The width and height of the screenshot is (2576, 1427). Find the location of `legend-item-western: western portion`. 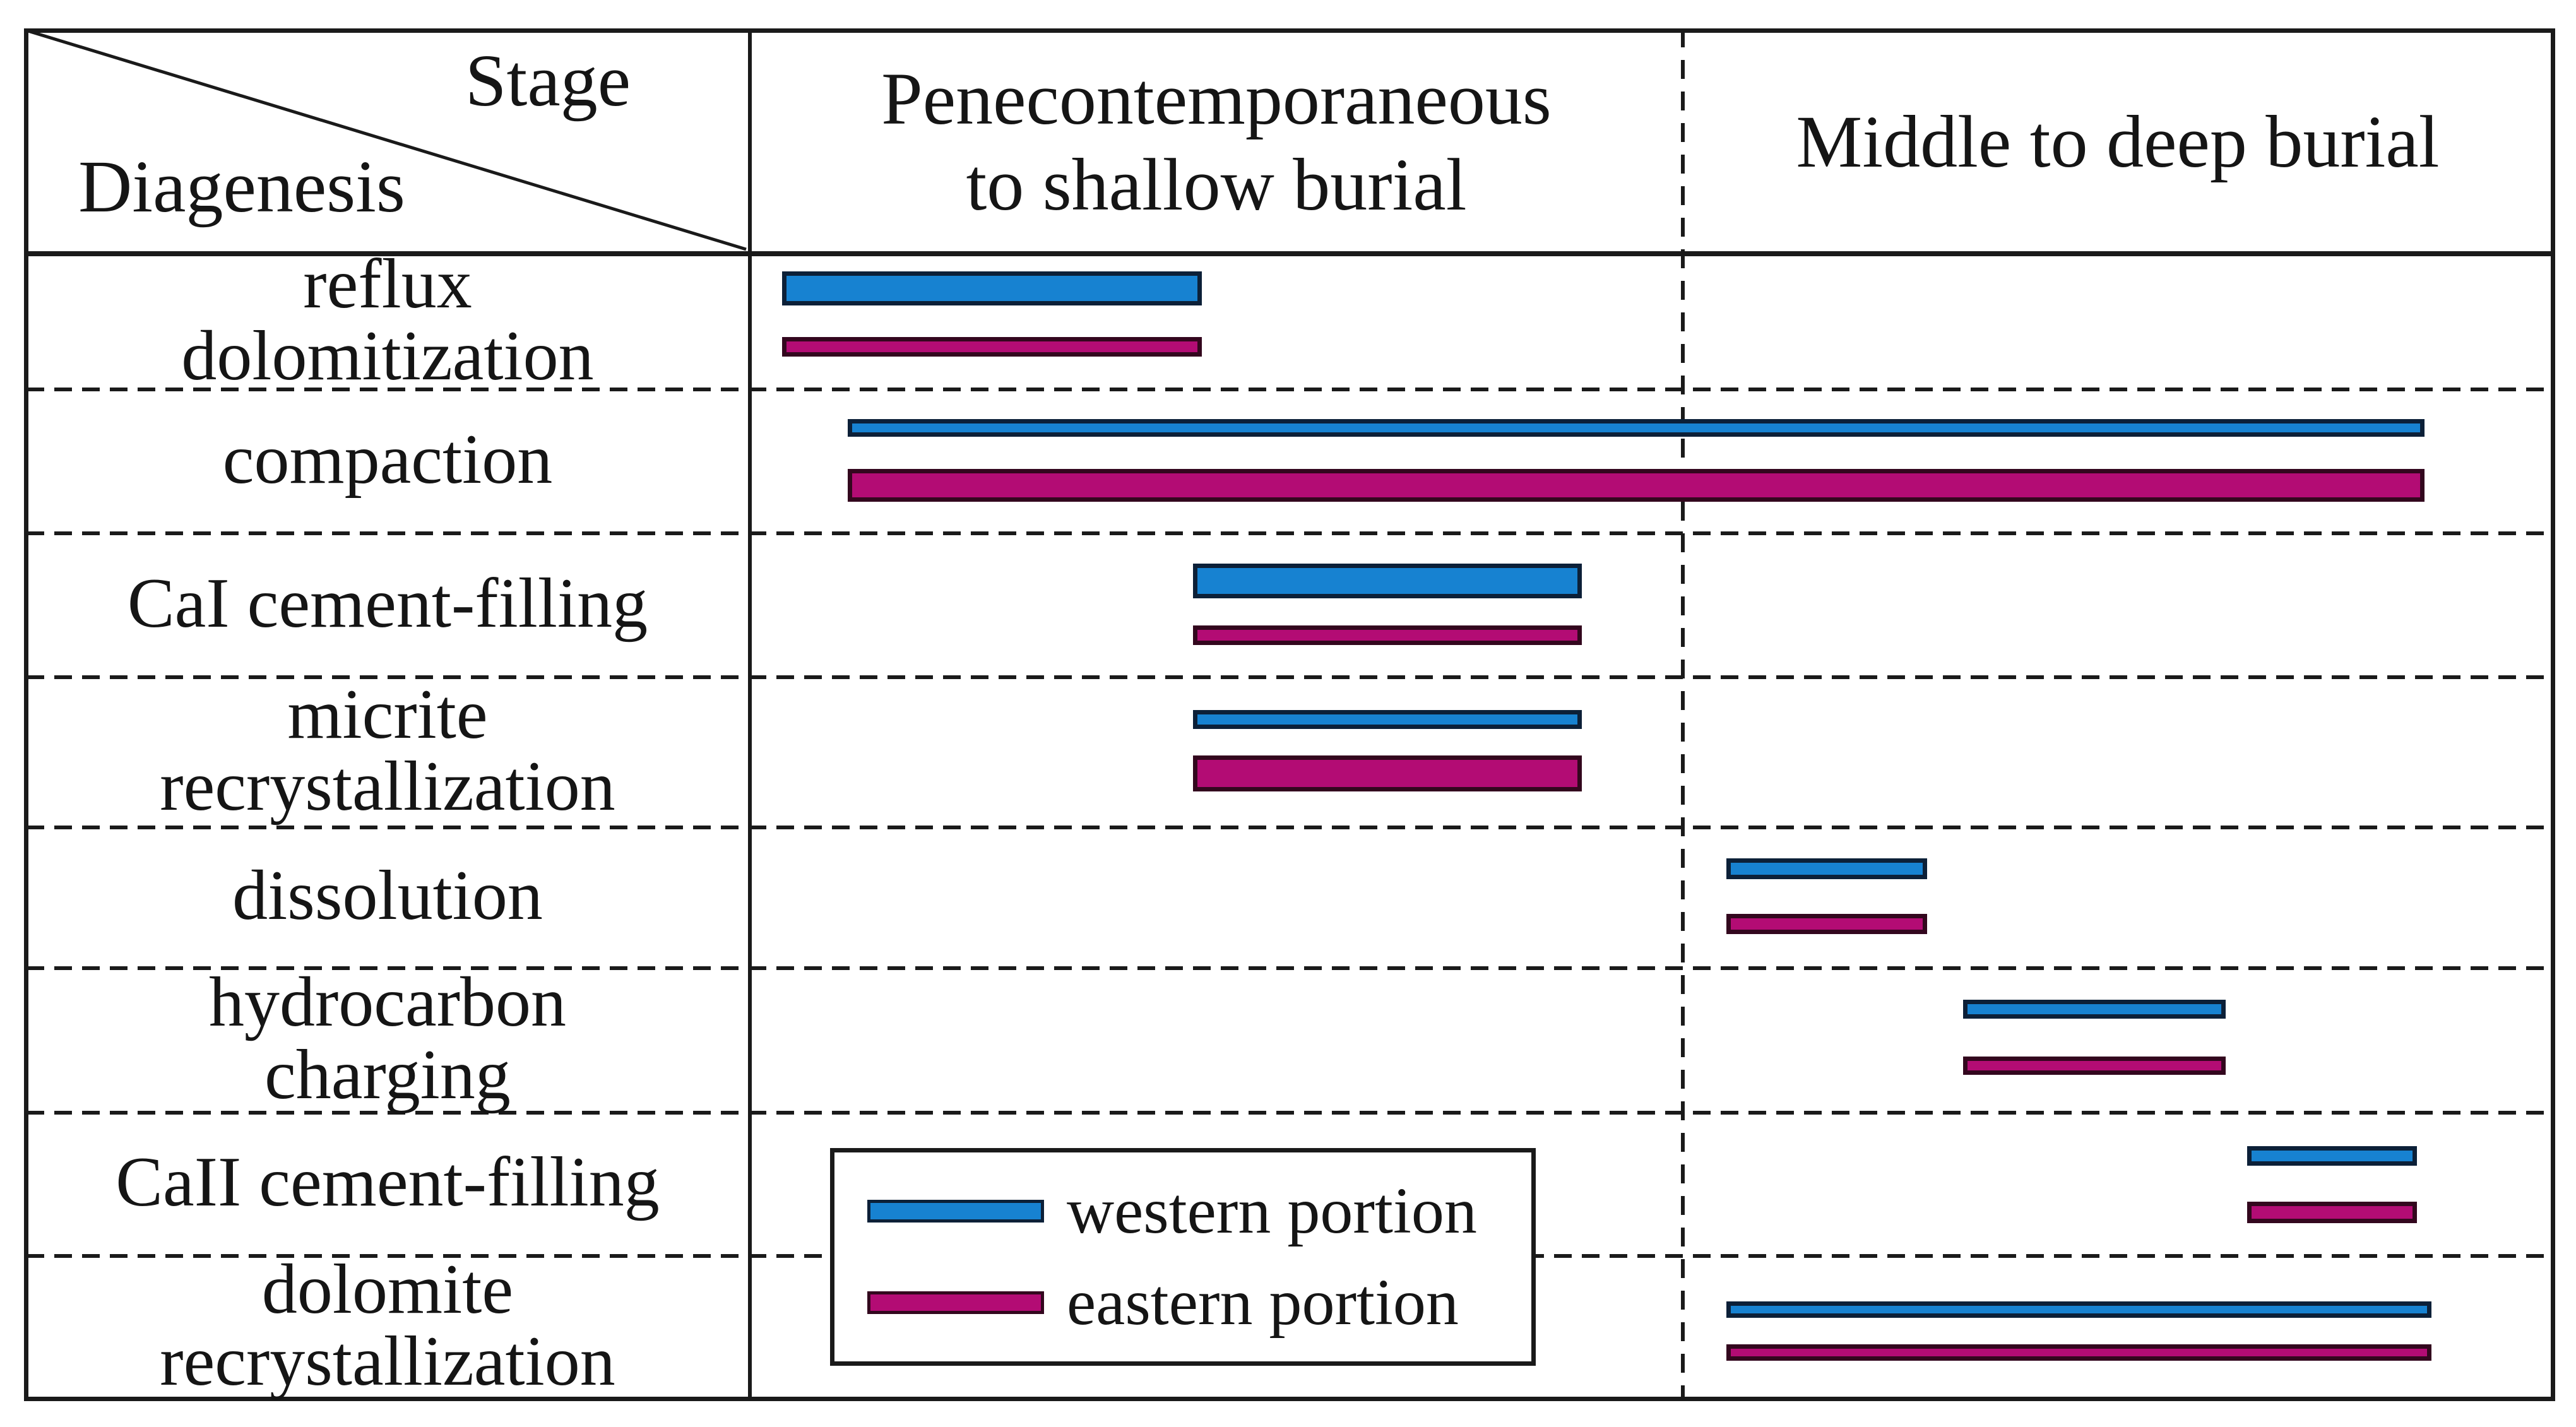

legend-item-western: western portion is located at coordinates (1199, 1211).